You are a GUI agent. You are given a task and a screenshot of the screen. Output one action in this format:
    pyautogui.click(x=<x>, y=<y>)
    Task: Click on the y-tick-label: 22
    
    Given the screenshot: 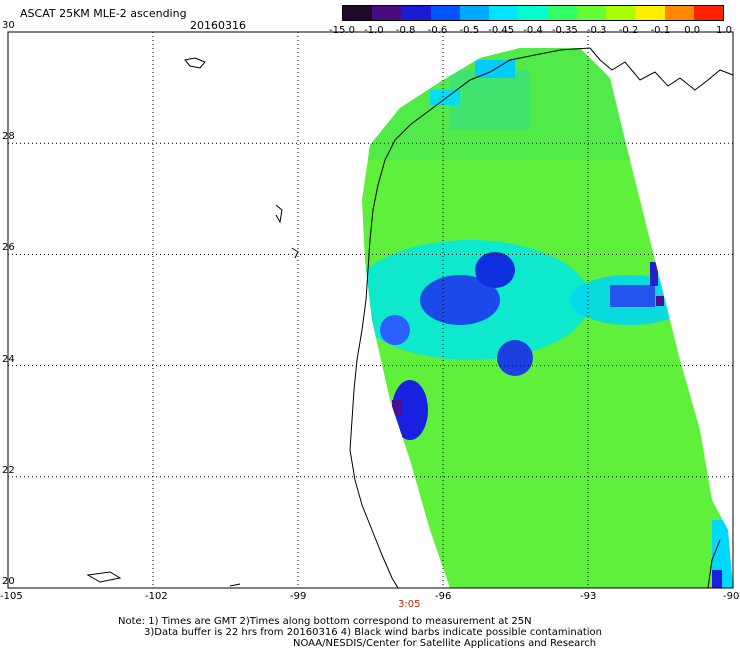 What is the action you would take?
    pyautogui.click(x=8, y=470)
    